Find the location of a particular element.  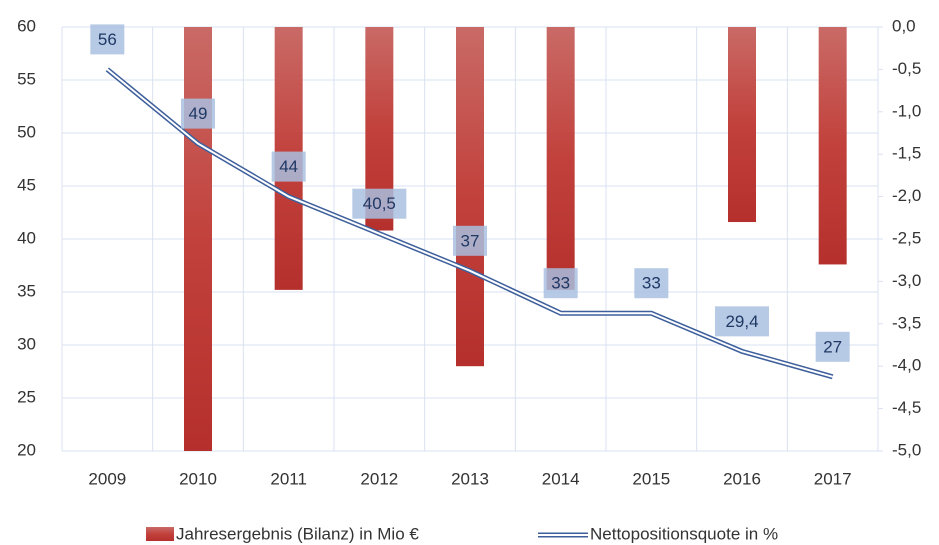

legend-label: Nettopositionsquote in % is located at coordinates (684, 533).